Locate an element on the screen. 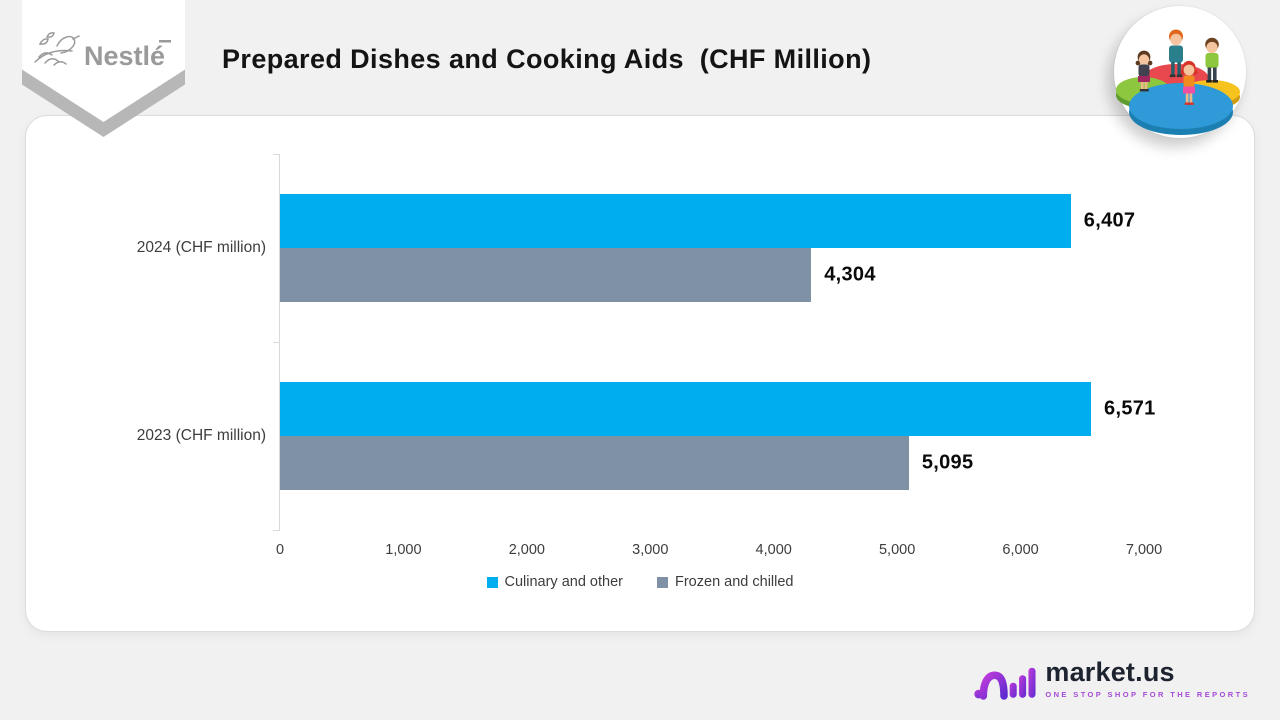  legend-label: Culinary and other is located at coordinates (564, 582).